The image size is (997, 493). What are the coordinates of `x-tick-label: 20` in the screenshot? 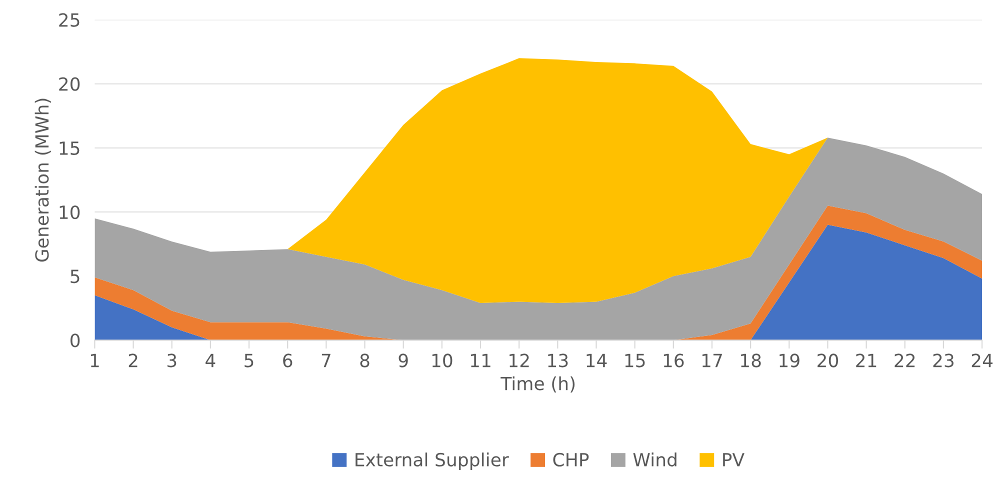 It's located at (828, 361).